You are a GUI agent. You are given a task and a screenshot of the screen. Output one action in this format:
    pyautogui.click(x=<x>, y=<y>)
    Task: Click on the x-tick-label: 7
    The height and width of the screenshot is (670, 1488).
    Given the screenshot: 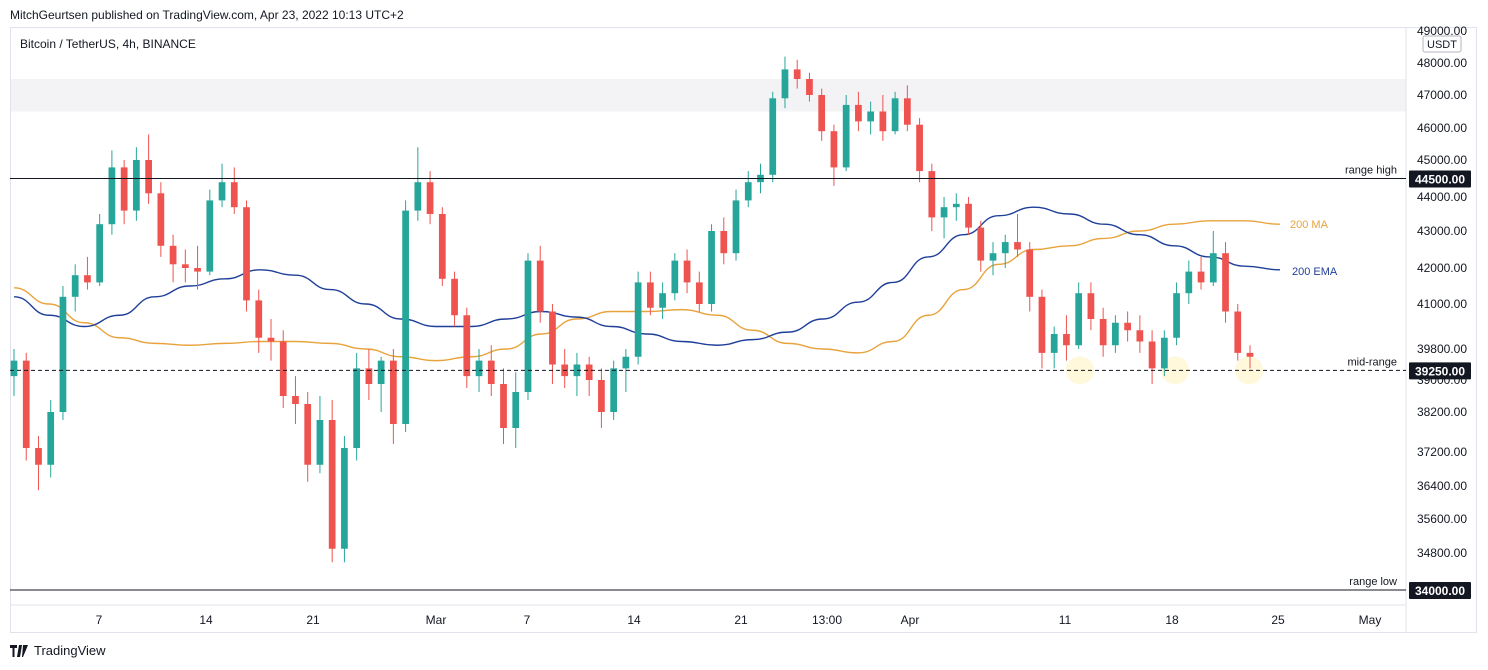 What is the action you would take?
    pyautogui.click(x=99, y=620)
    